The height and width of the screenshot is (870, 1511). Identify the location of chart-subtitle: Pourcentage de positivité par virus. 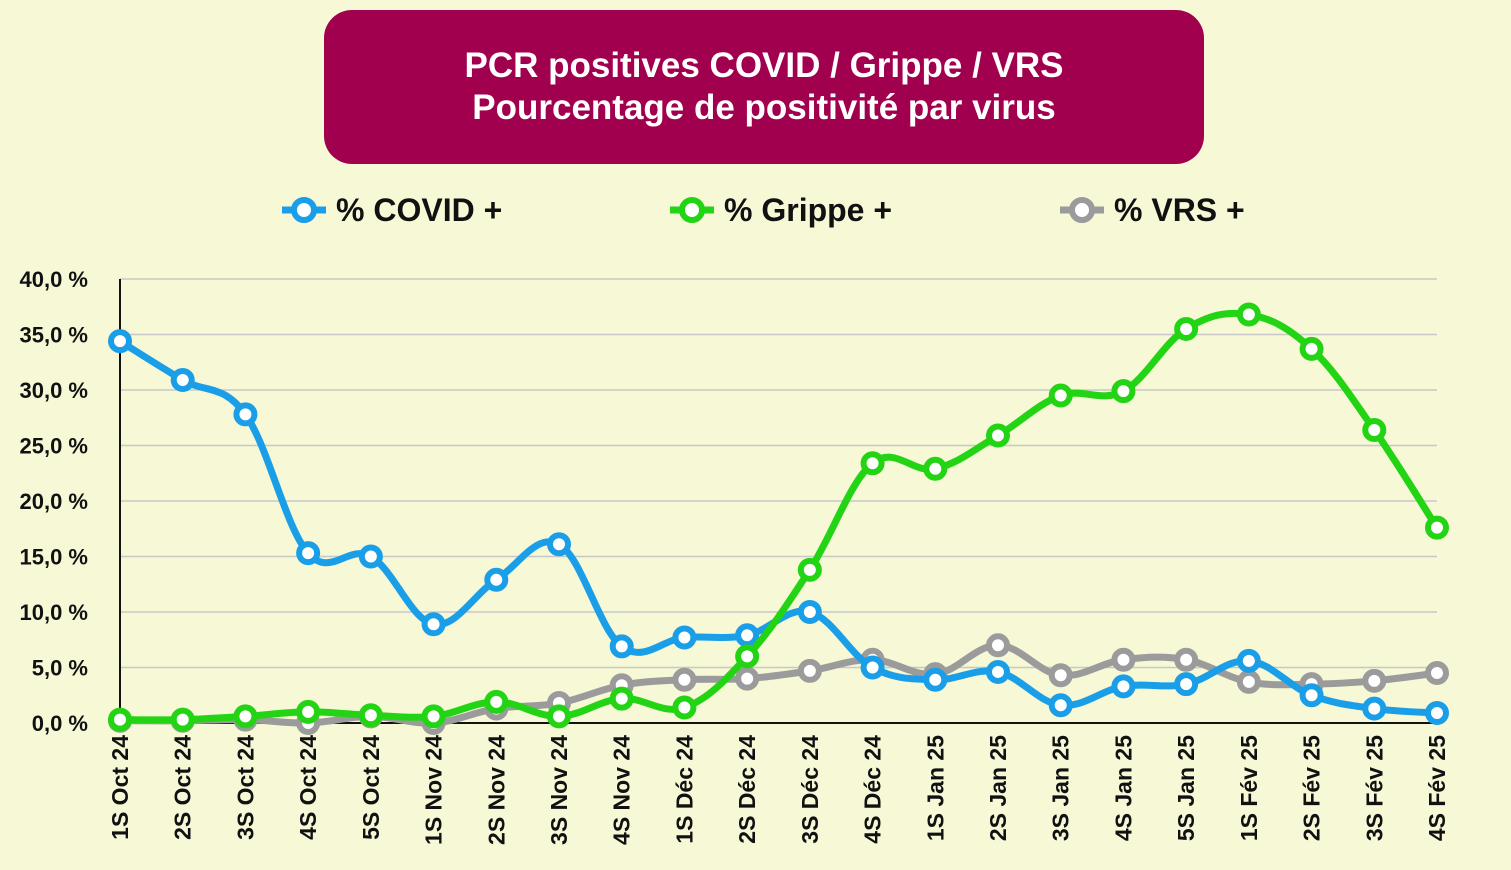
(764, 107).